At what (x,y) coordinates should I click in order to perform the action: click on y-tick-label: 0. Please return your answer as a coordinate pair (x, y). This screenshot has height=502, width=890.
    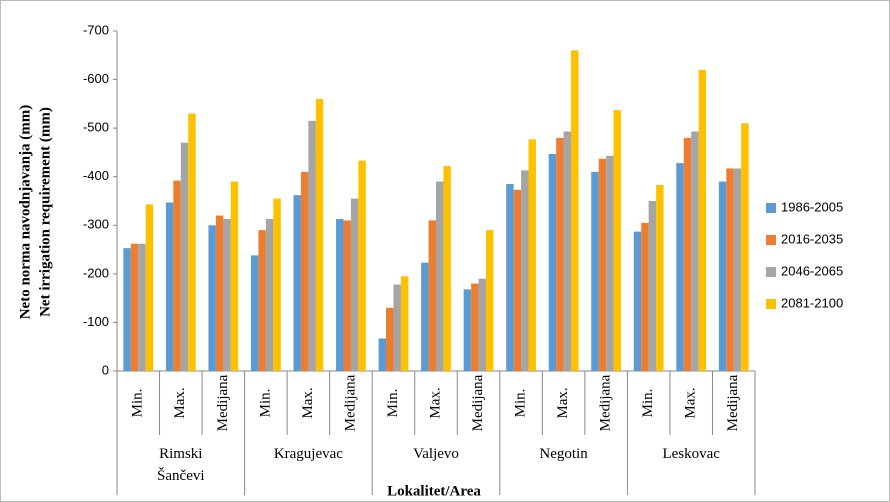
    Looking at the image, I should click on (105, 369).